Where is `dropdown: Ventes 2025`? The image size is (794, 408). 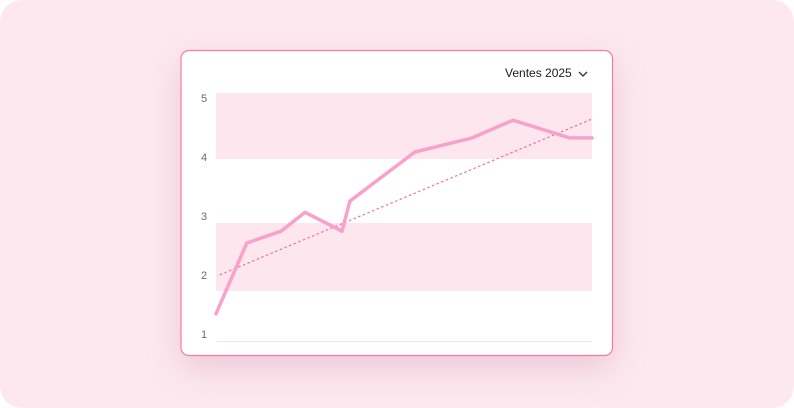
dropdown: Ventes 2025 is located at coordinates (546, 73).